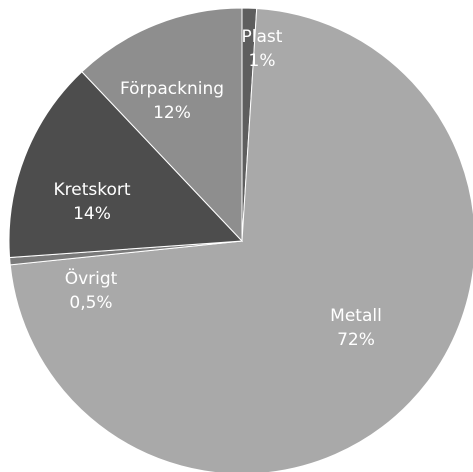  What do you see at coordinates (90, 303) in the screenshot?
I see `slice-value-ovrigt: 0,5%` at bounding box center [90, 303].